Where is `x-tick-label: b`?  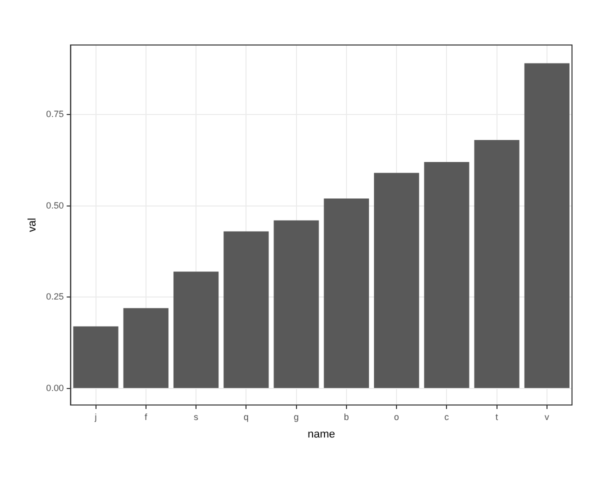 x-tick-label: b is located at coordinates (346, 417).